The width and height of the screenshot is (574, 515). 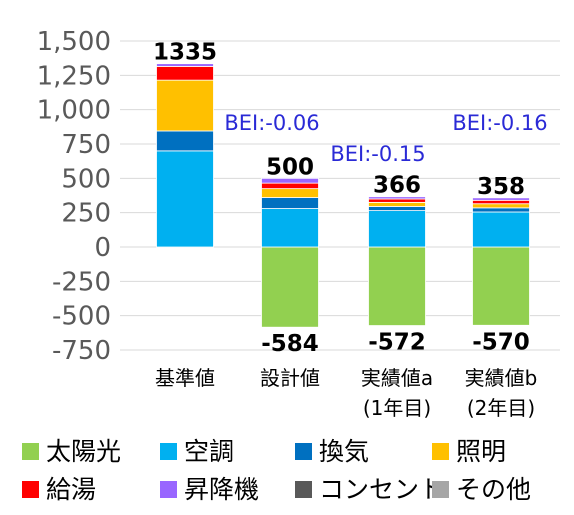 I want to click on total-label: 1335, so click(x=185, y=53).